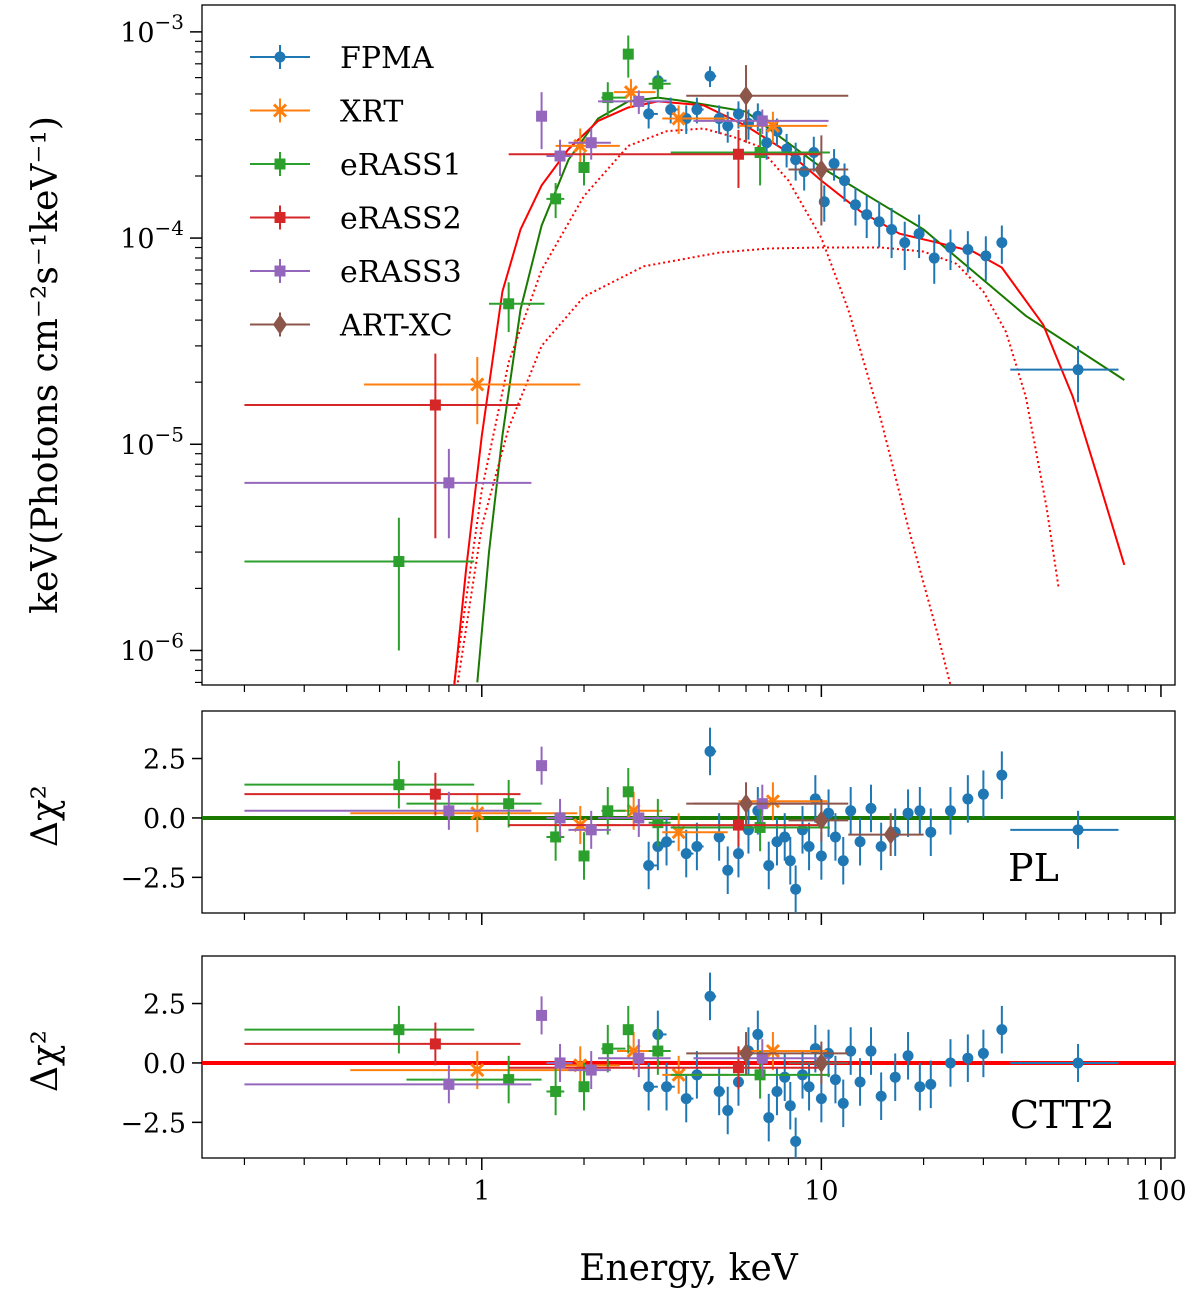 This screenshot has height=1295, width=1200. What do you see at coordinates (477, 813) in the screenshot?
I see `xrt-marker` at bounding box center [477, 813].